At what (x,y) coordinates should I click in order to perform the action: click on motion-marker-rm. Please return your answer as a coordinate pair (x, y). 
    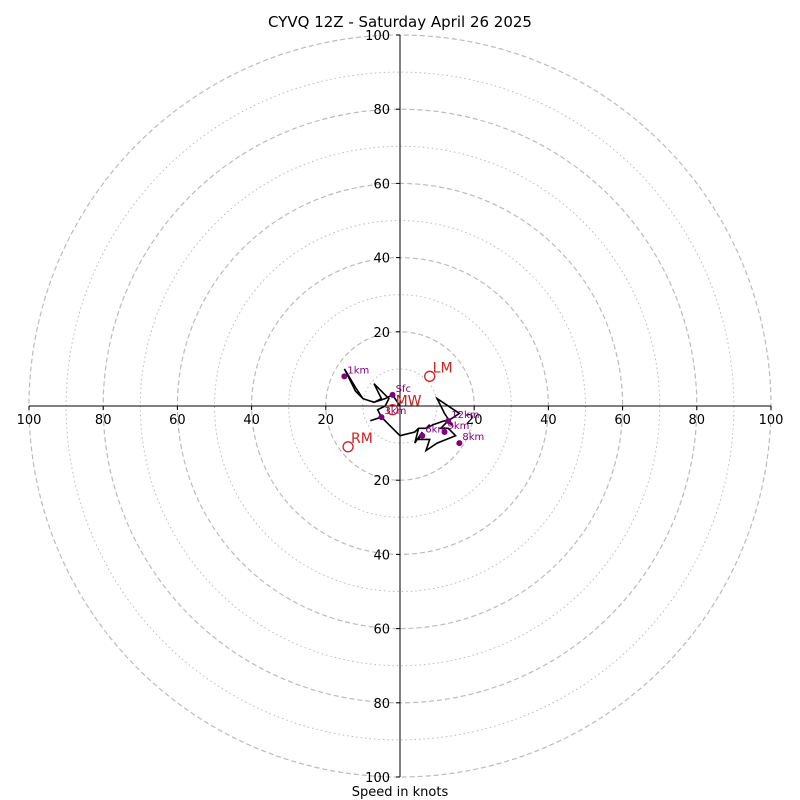
    Looking at the image, I should click on (348, 447).